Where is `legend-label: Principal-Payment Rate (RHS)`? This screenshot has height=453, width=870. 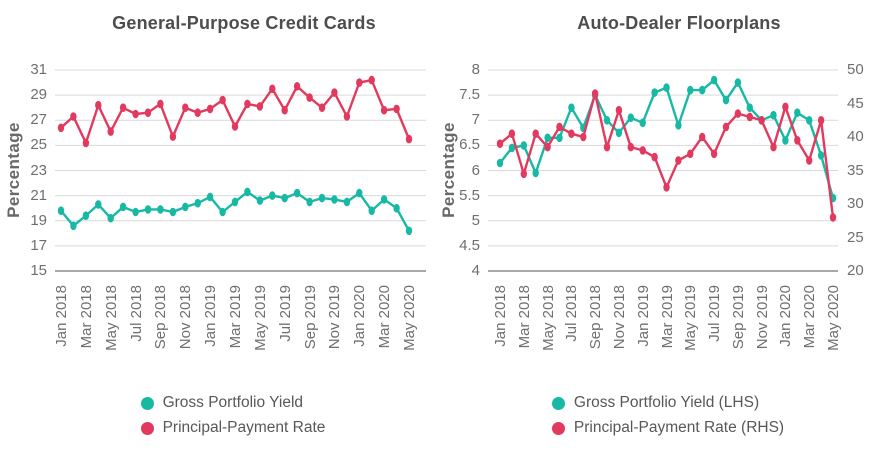 legend-label: Principal-Payment Rate (RHS) is located at coordinates (679, 427).